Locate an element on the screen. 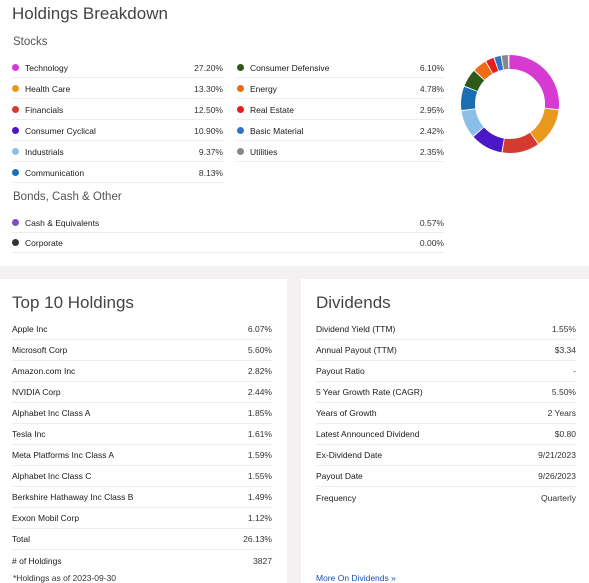  holding-name: Alphabet Inc Class C is located at coordinates (52, 476).